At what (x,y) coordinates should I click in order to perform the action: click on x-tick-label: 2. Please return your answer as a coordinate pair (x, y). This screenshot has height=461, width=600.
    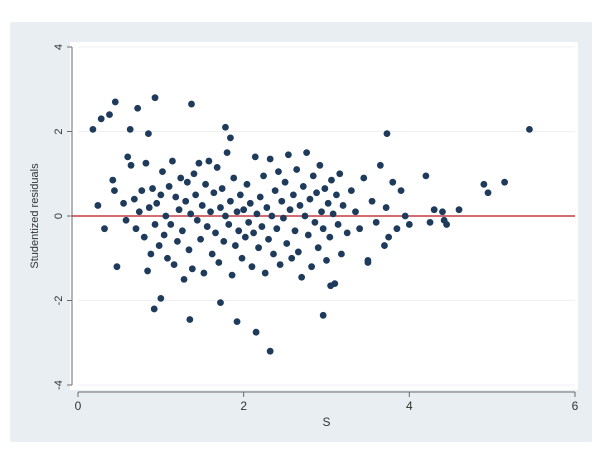
    Looking at the image, I should click on (243, 406).